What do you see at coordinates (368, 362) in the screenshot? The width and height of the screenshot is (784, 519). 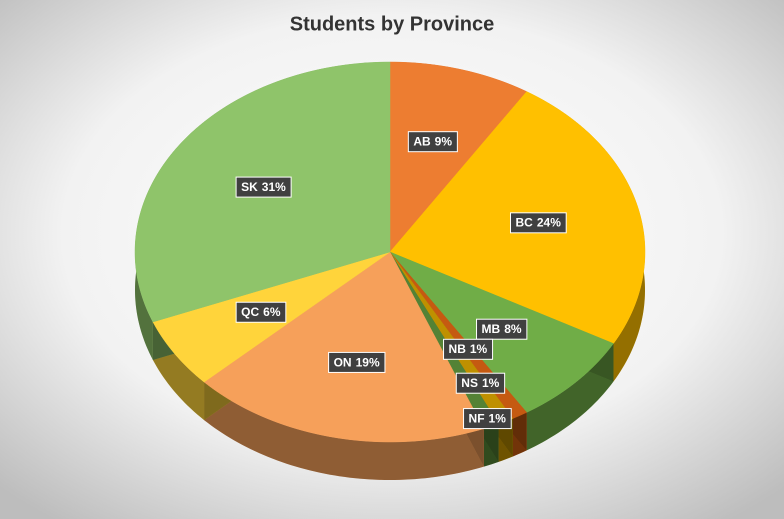 I see `value-label: 19%` at bounding box center [368, 362].